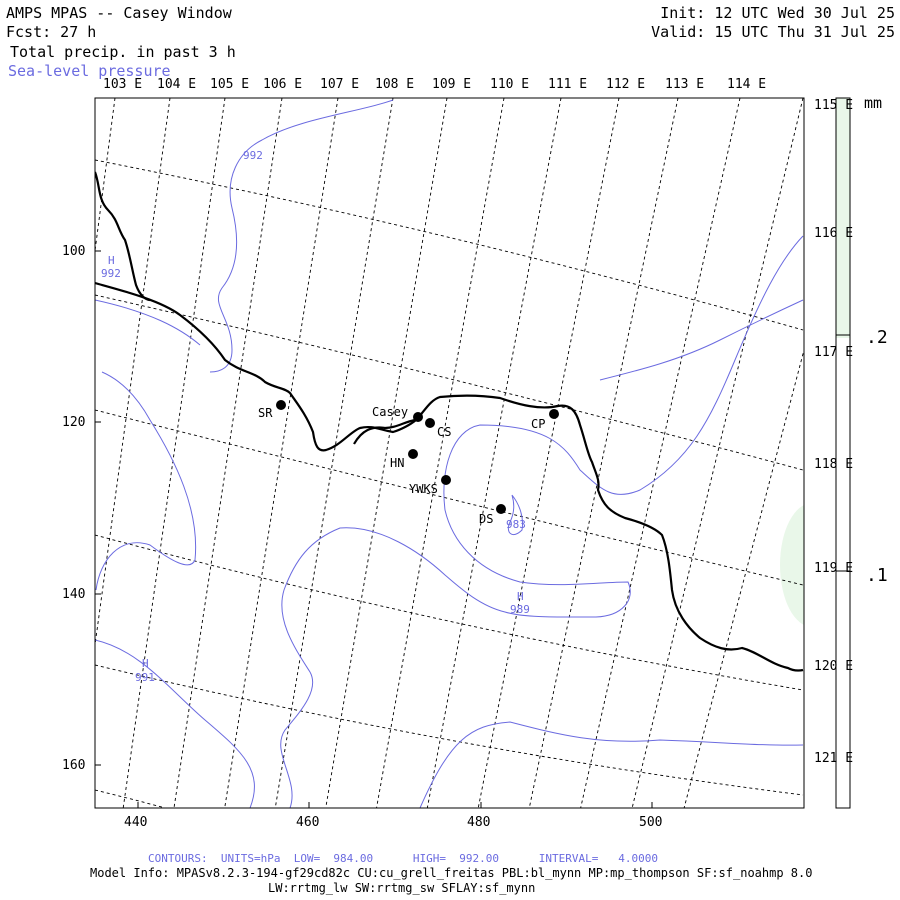 This screenshot has width=900, height=900. I want to click on lon-label: 112 E, so click(626, 84).